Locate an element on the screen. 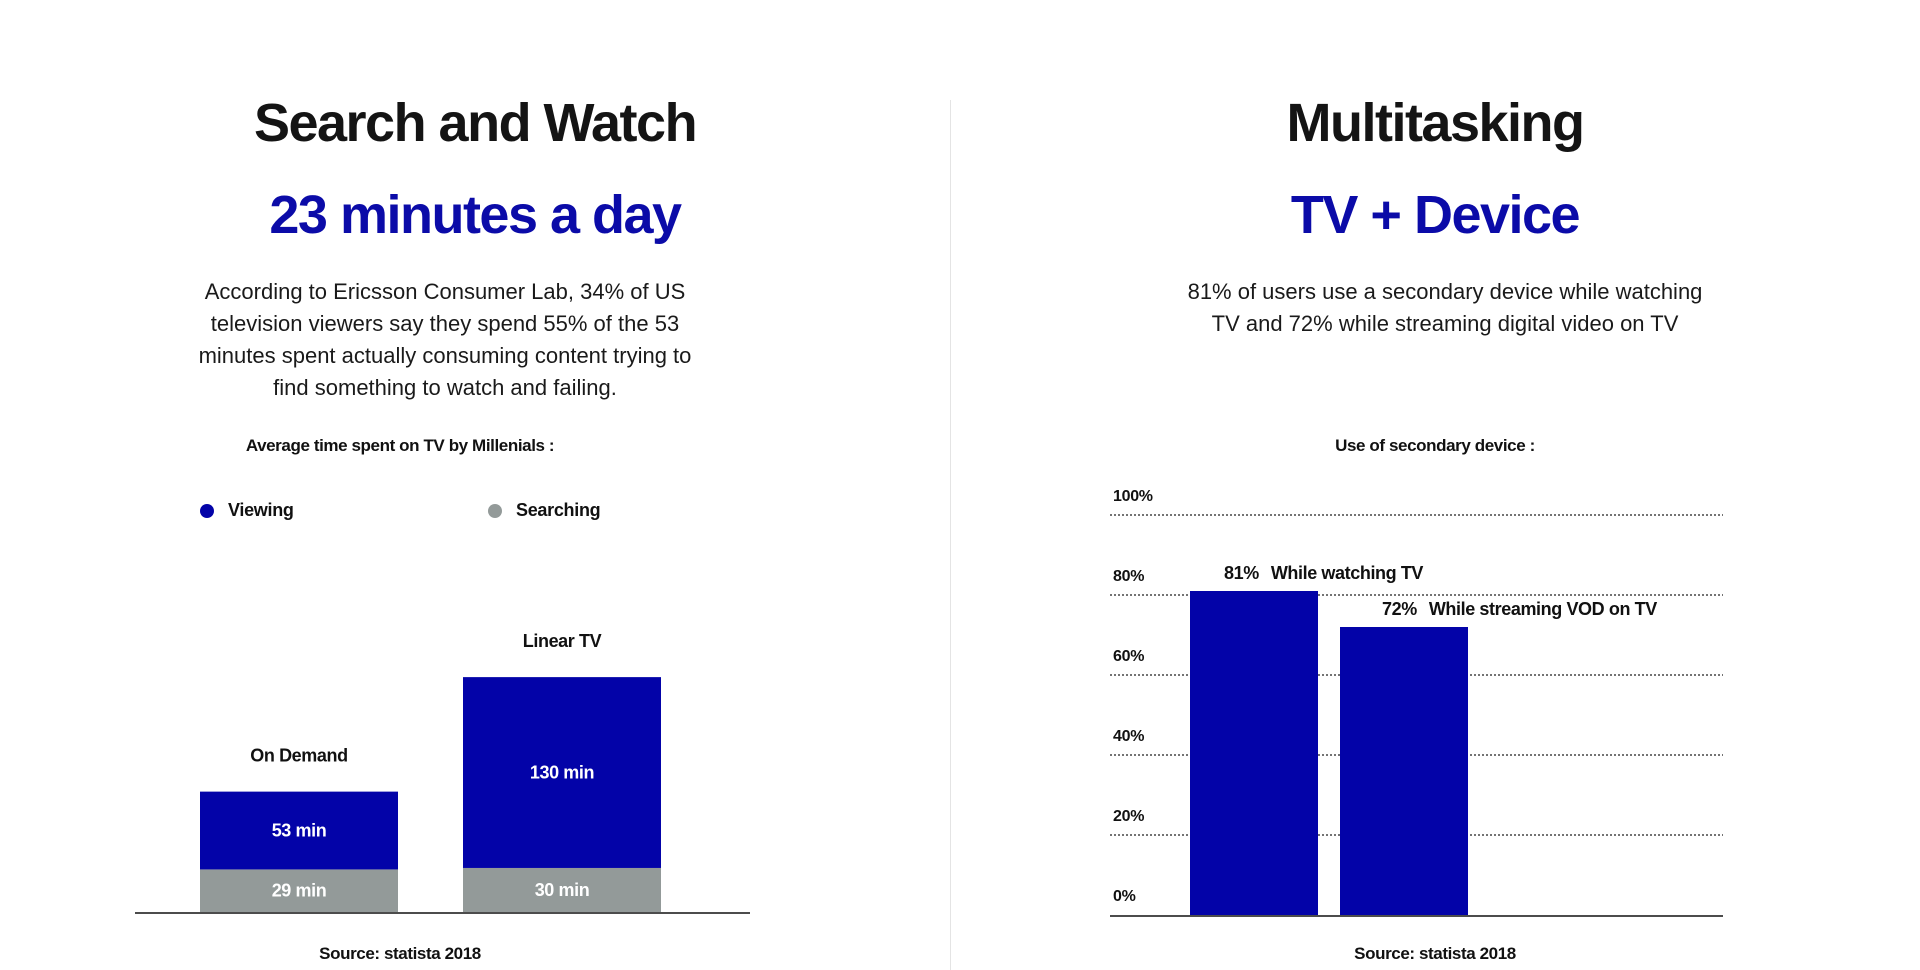 This screenshot has width=1920, height=970. bar-annotation: 81% While watching TV is located at coordinates (1323, 573).